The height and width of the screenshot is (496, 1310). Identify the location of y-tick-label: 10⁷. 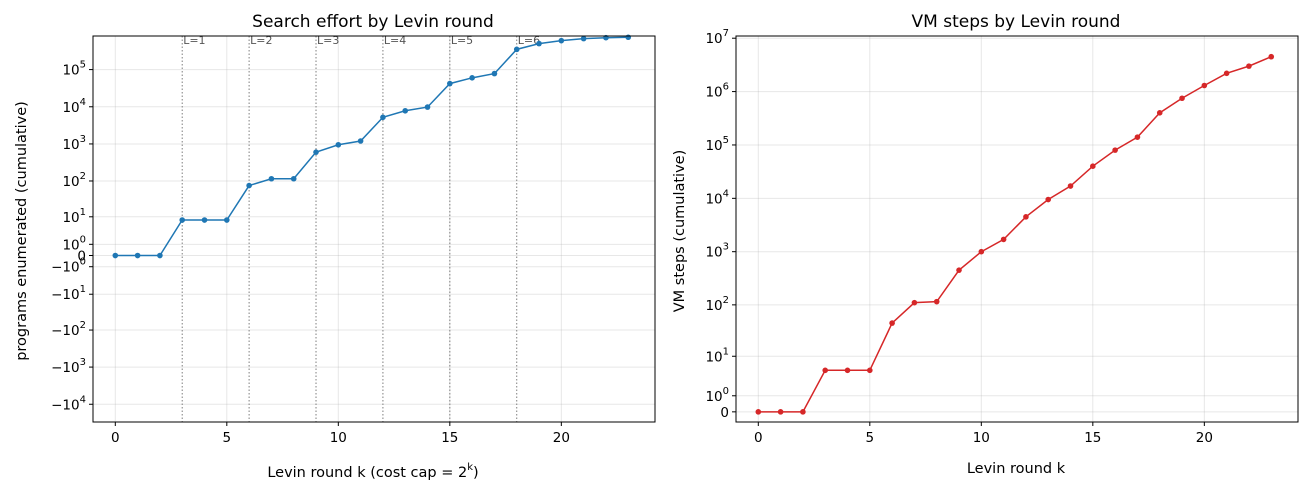
(717, 37).